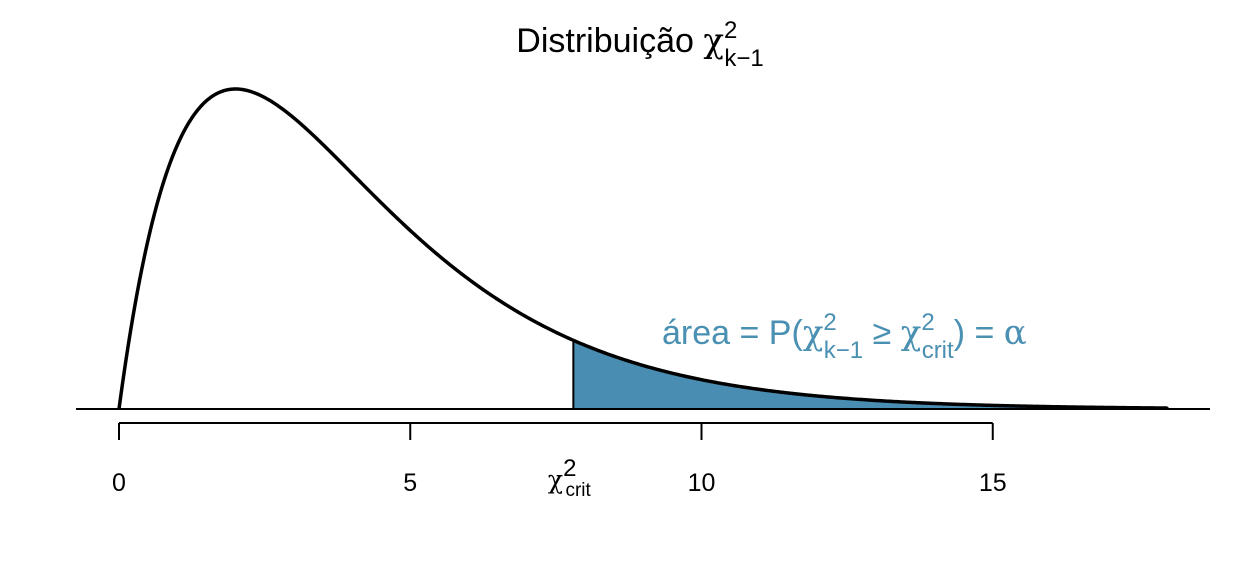  Describe the element at coordinates (732, 333) in the screenshot. I see `anno-prefix: área = P(` at that location.